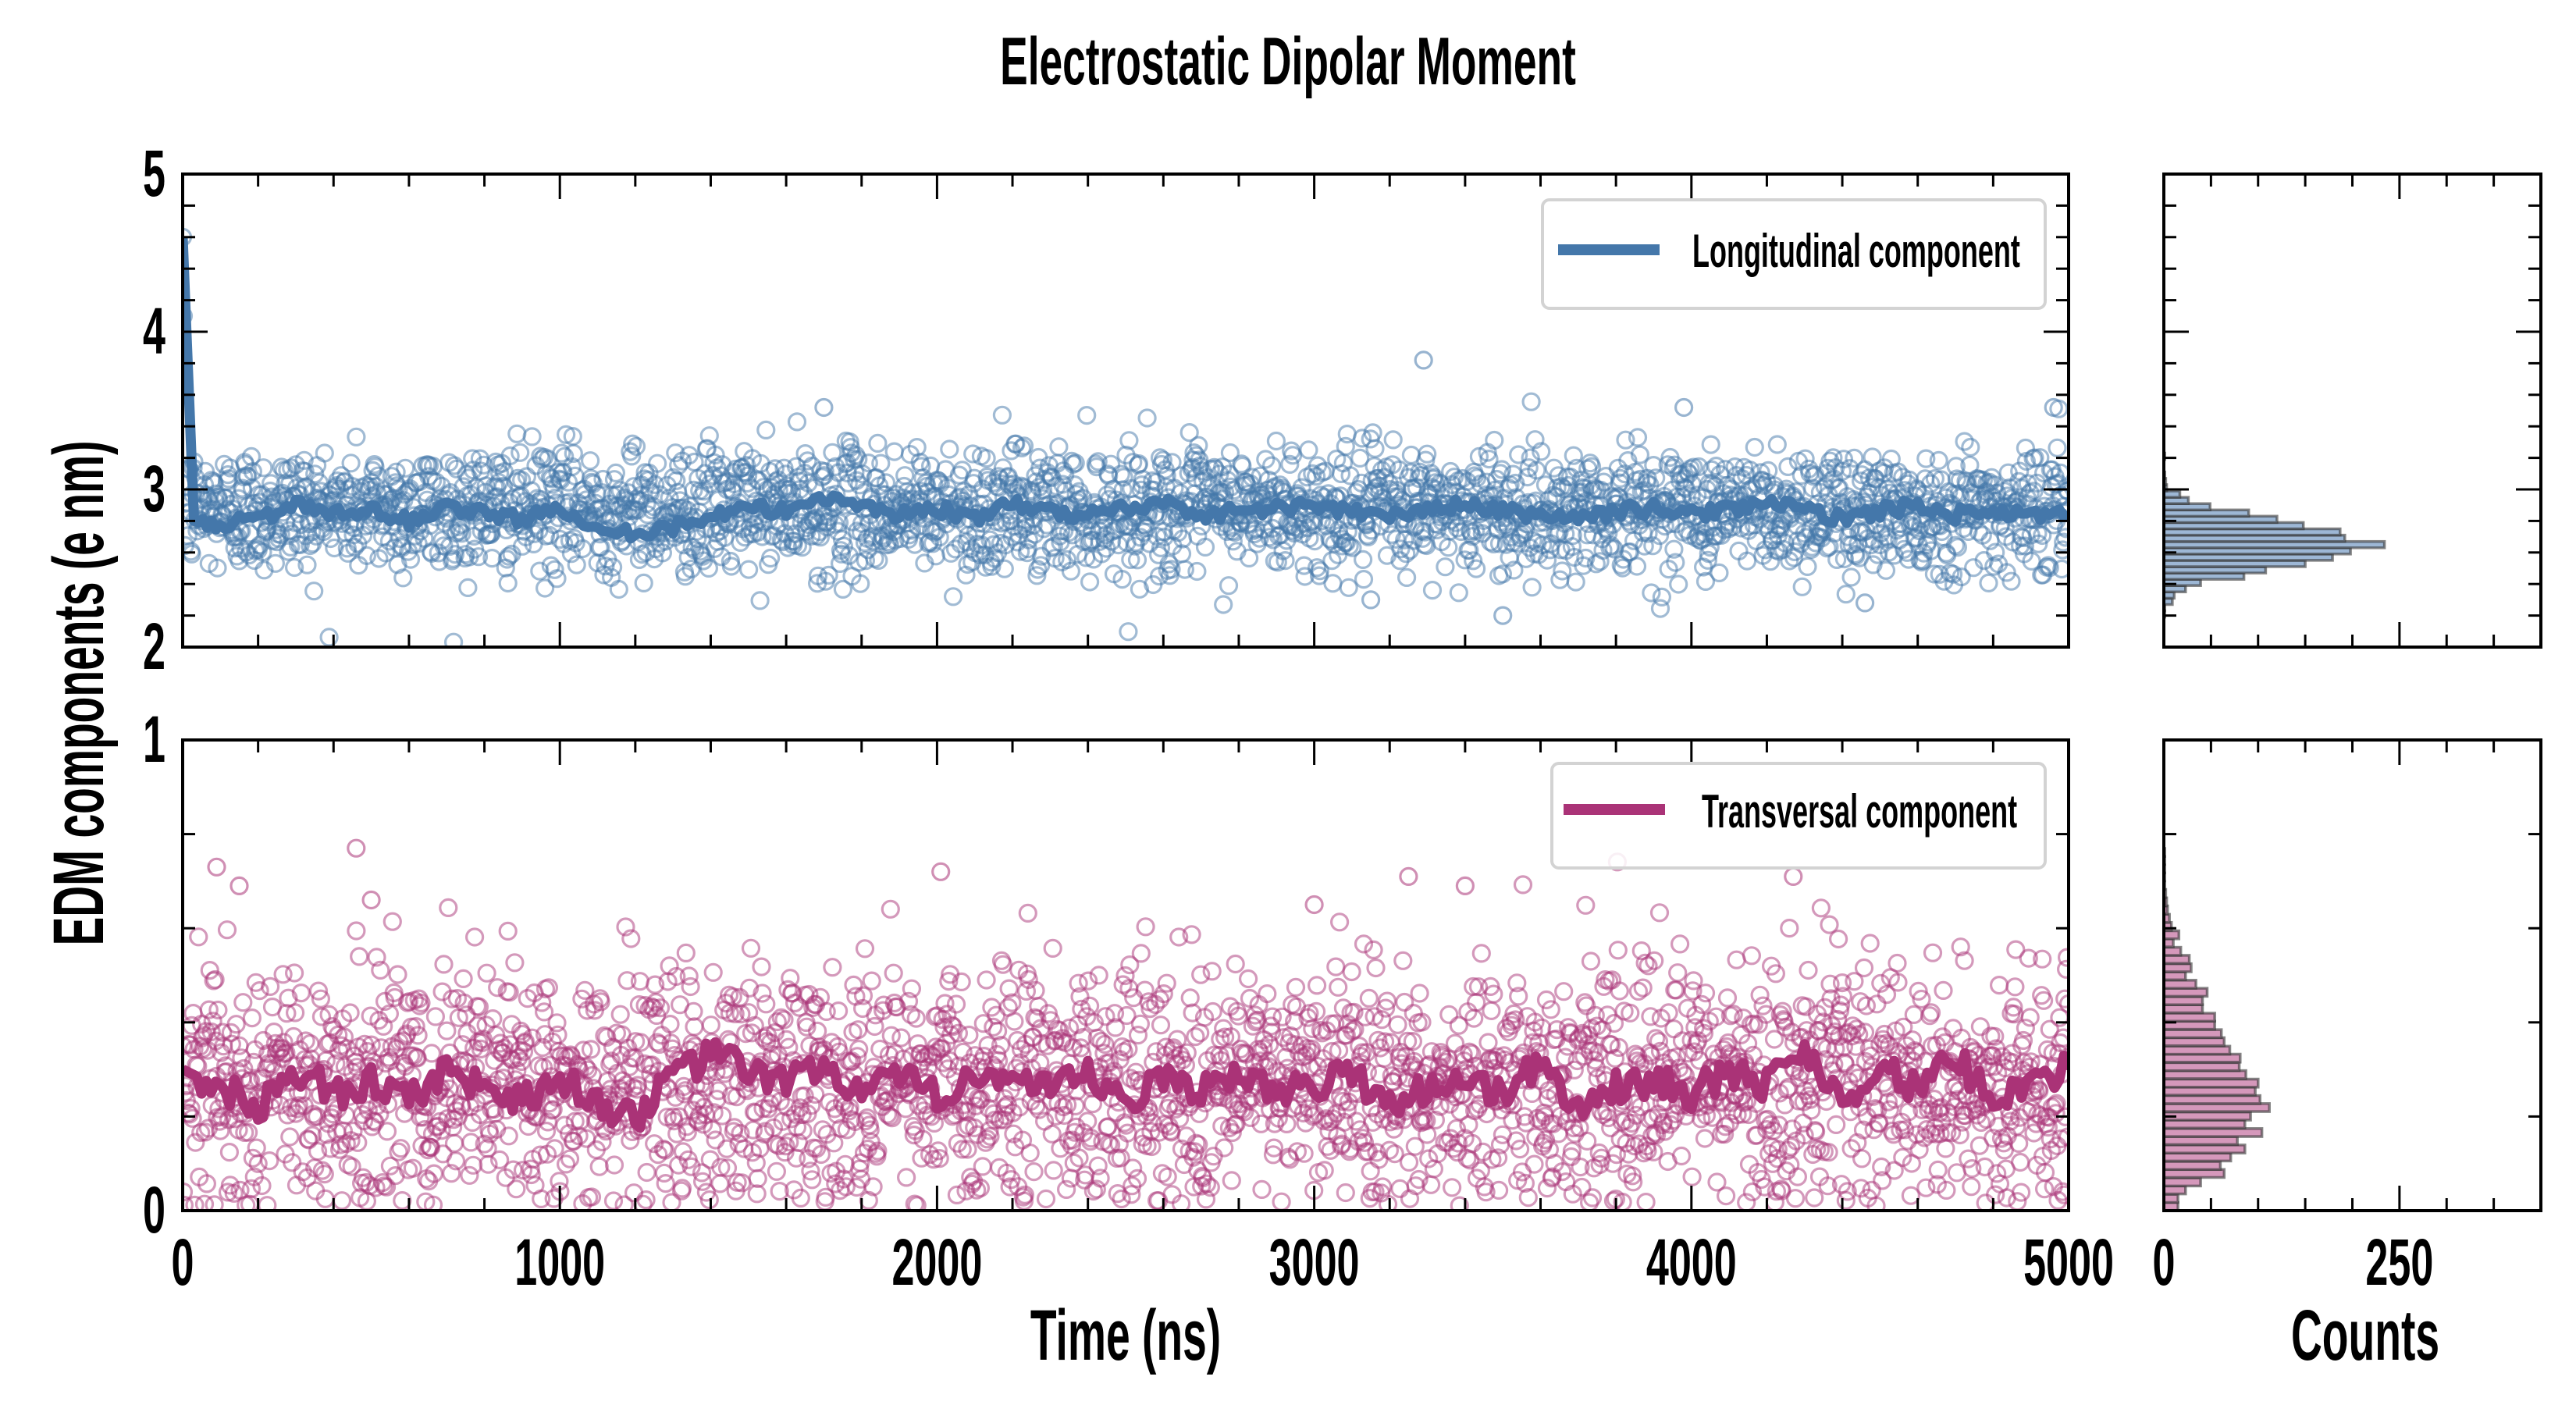  Describe the element at coordinates (1684, 408) in the screenshot. I see `scatter-point-outlier` at that location.